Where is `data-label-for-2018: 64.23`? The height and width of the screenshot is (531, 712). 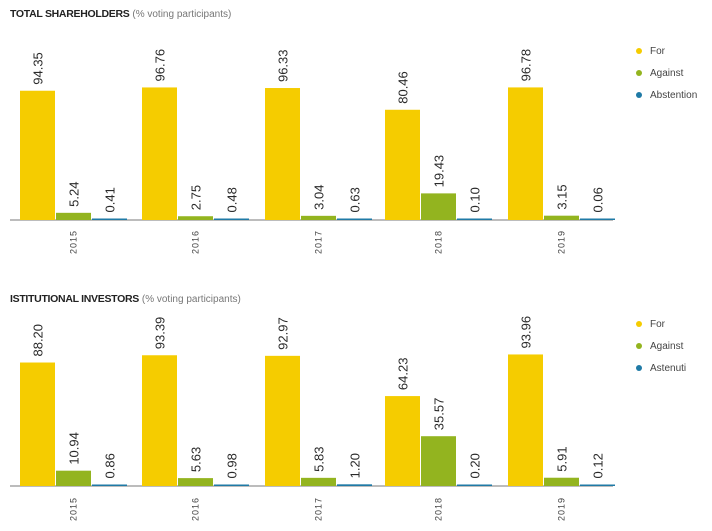
data-label-for-2018: 64.23 is located at coordinates (403, 374).